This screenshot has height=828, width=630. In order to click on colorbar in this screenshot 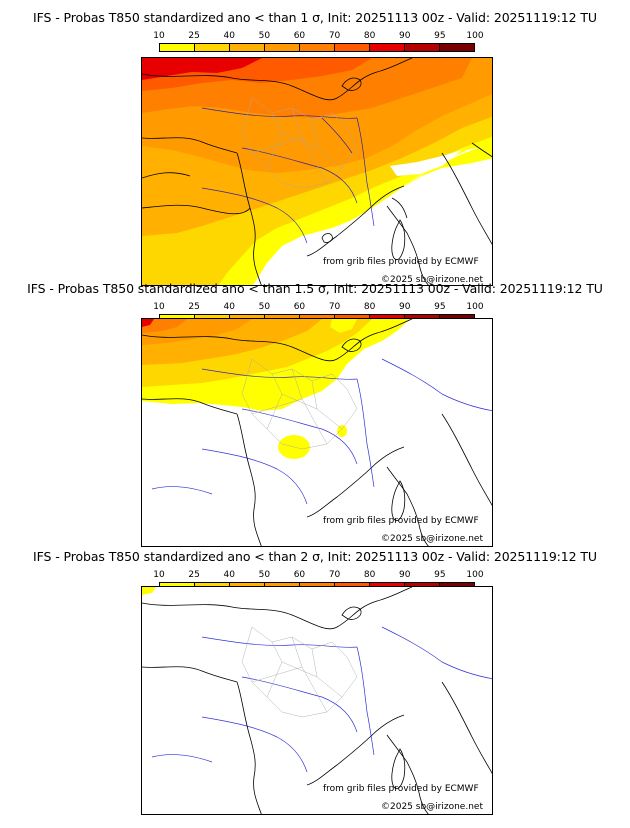, I will do `click(317, 47)`.